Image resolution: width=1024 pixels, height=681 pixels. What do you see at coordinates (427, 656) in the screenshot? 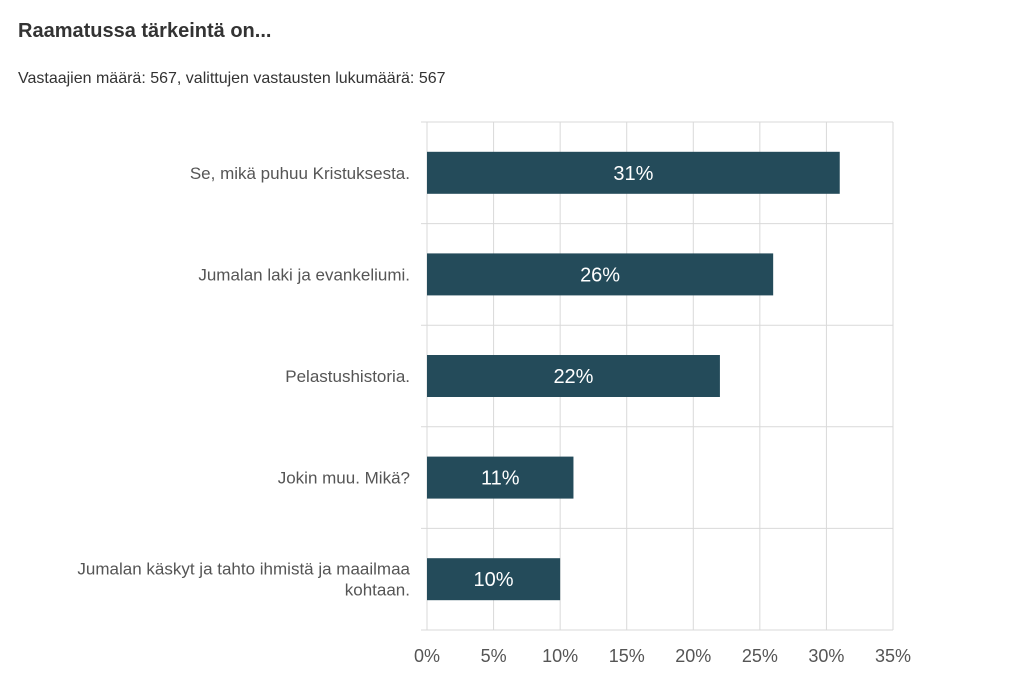
I see `x-tick-label: 0%` at bounding box center [427, 656].